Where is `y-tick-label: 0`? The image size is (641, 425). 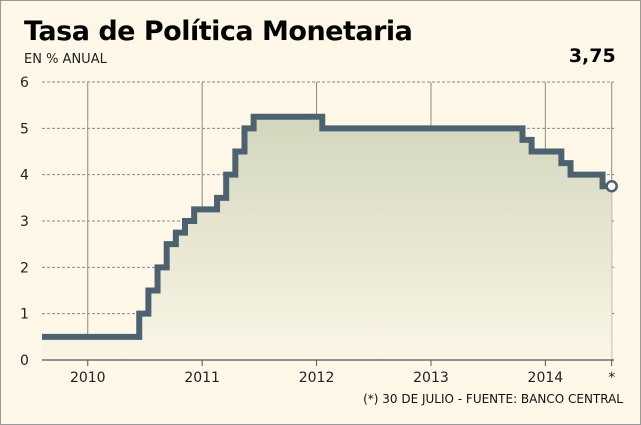 y-tick-label: 0 is located at coordinates (24, 361).